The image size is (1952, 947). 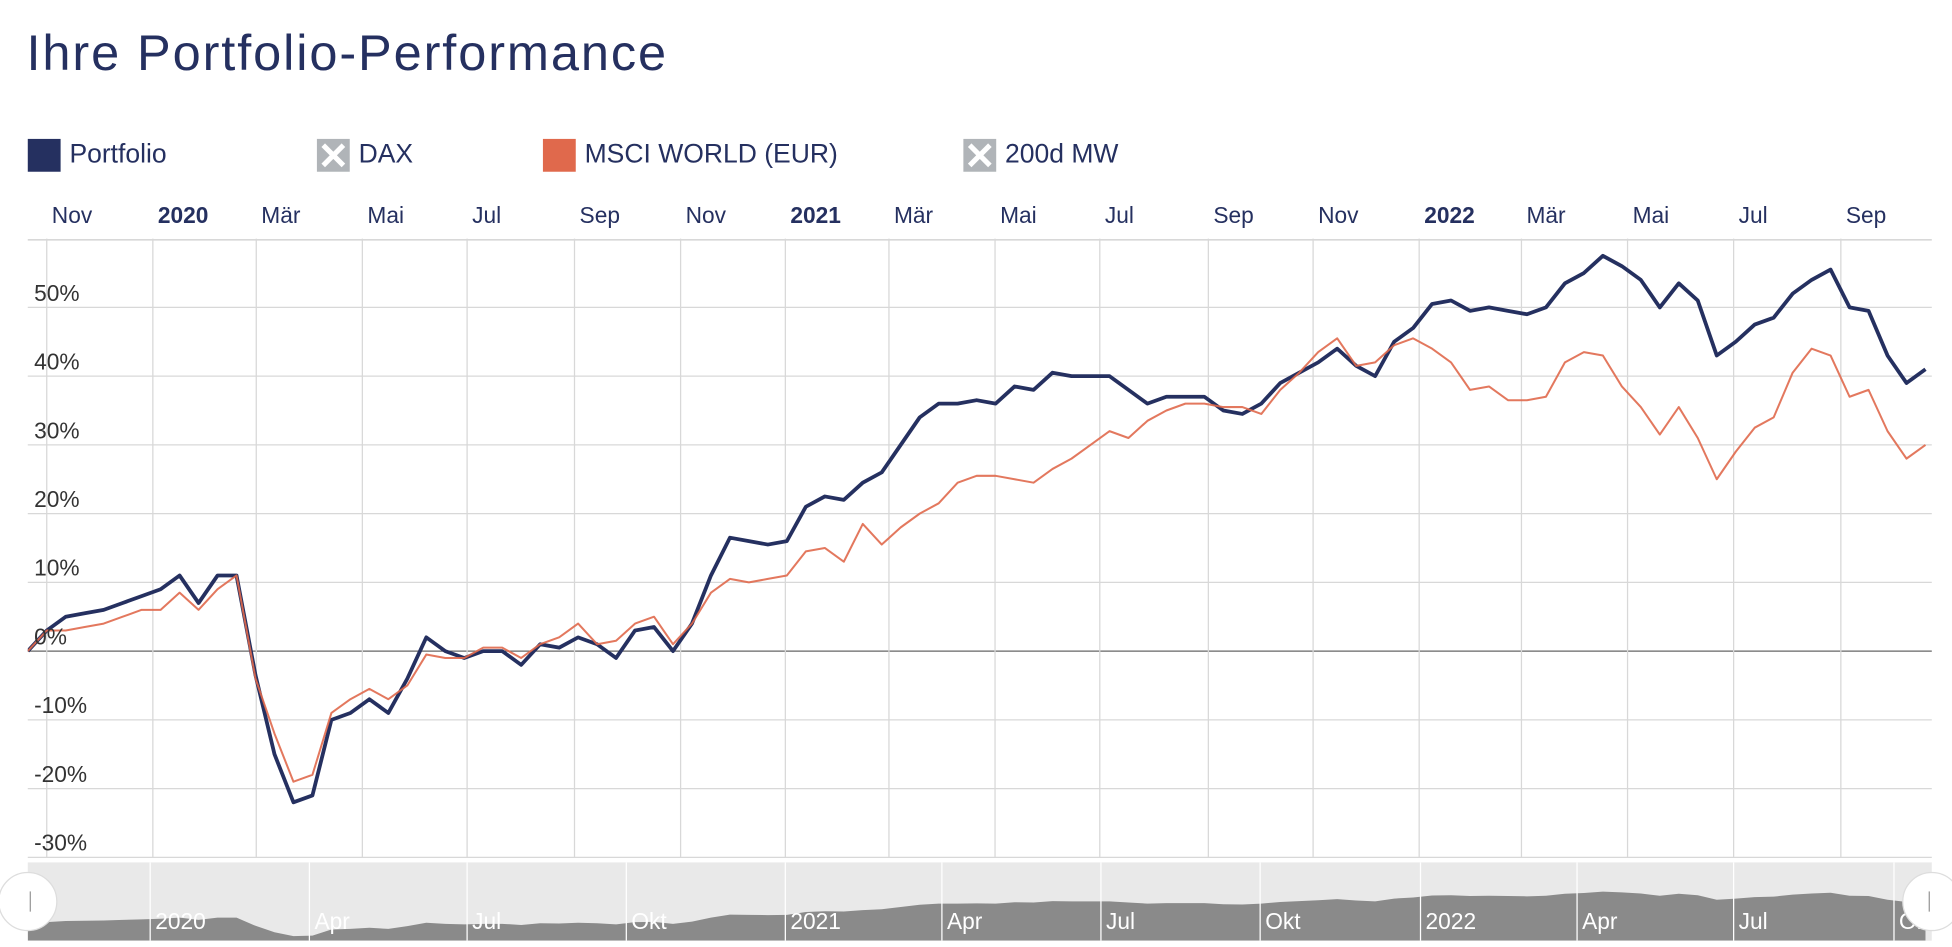 What do you see at coordinates (56, 293) in the screenshot?
I see `y-tick-label: 50%` at bounding box center [56, 293].